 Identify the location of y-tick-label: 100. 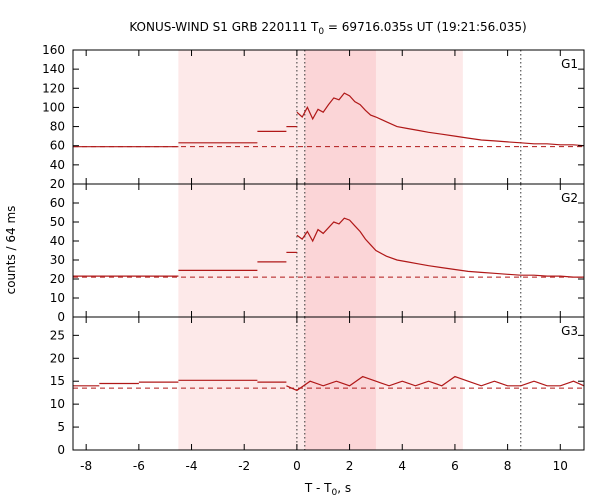
(53, 107).